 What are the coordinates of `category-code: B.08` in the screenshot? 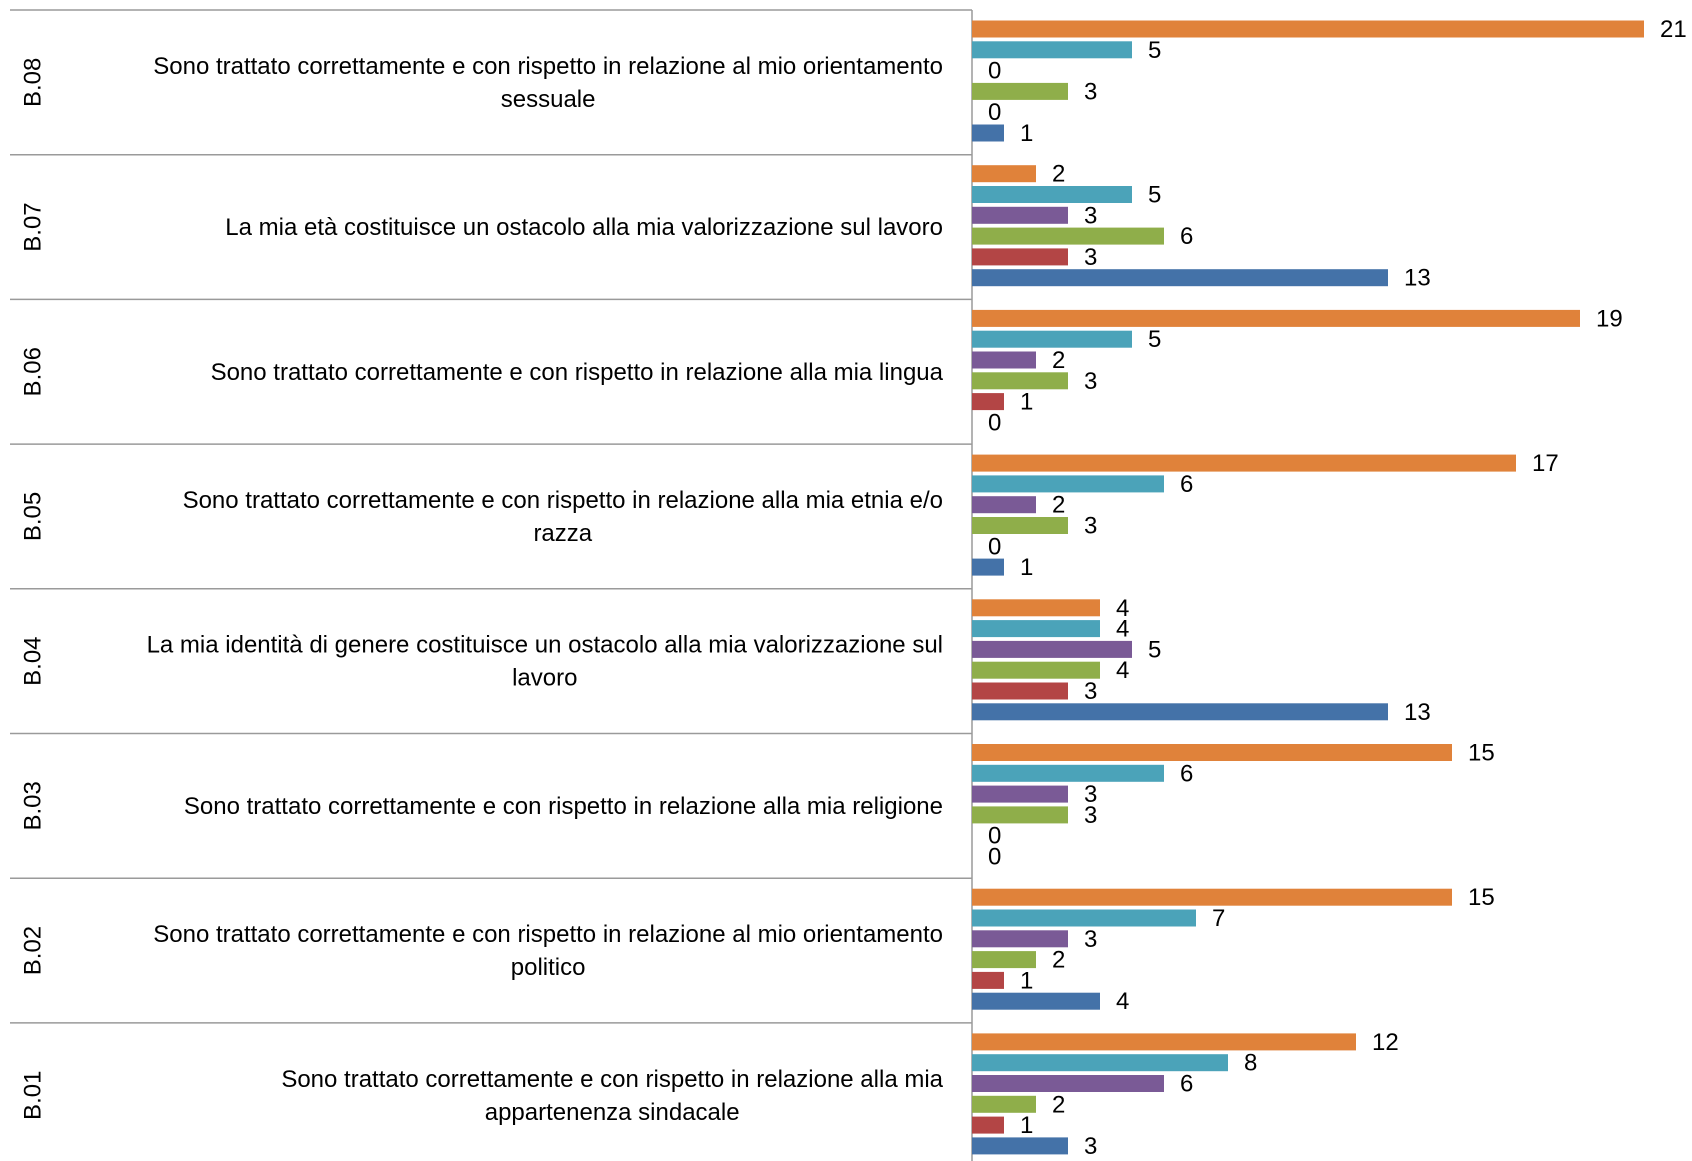 It's located at (32, 82).